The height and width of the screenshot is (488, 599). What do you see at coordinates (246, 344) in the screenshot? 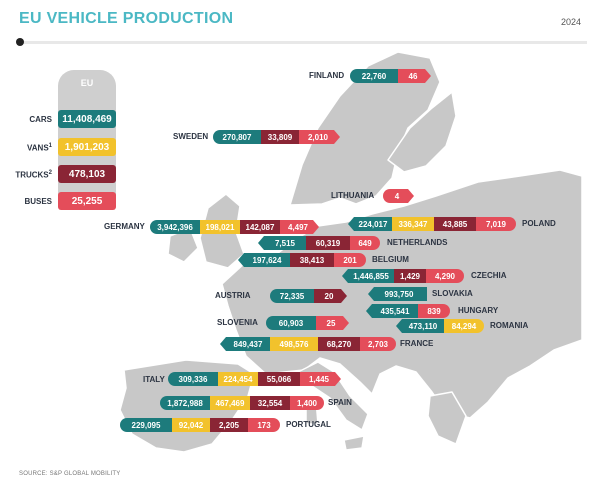
I see `france-cars-badge: 849,437` at bounding box center [246, 344].